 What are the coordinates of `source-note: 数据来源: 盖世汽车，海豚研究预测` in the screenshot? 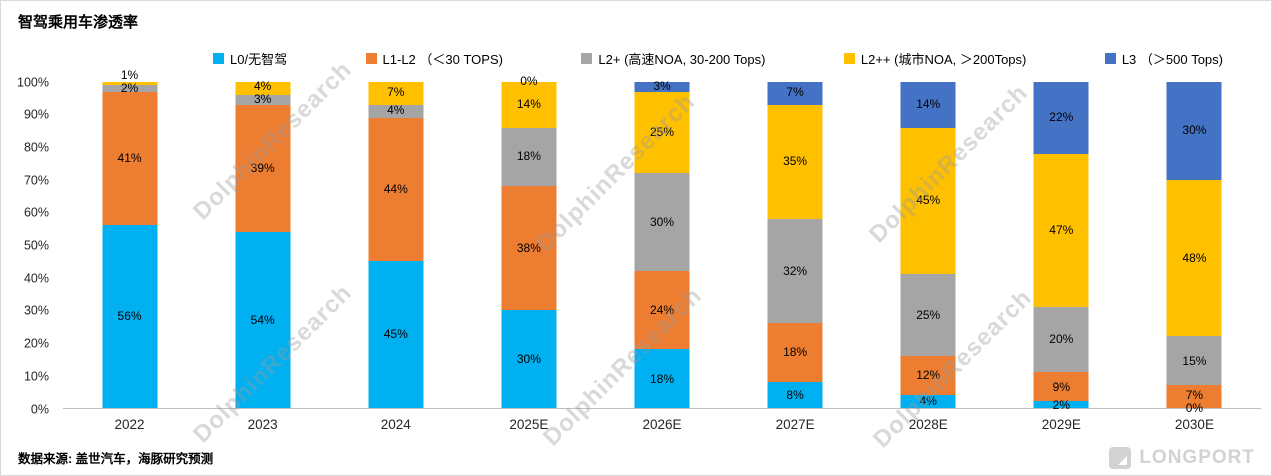 It's located at (116, 459).